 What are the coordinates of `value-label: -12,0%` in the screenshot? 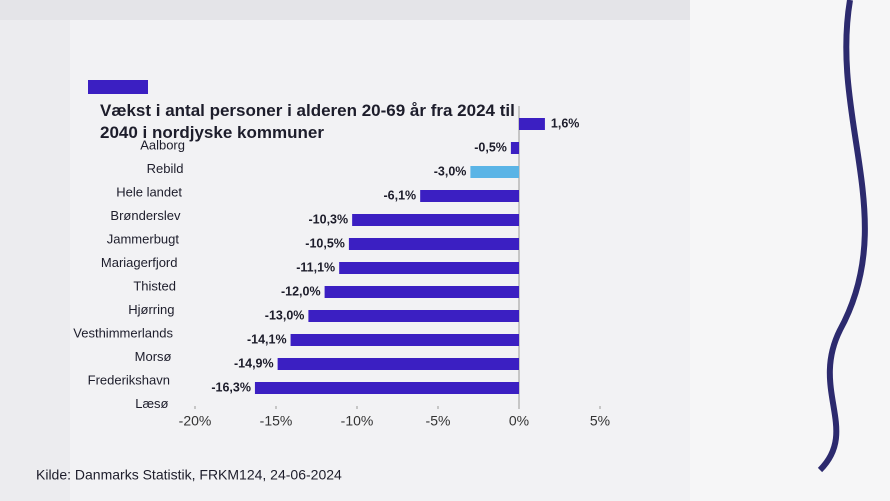 It's located at (301, 291).